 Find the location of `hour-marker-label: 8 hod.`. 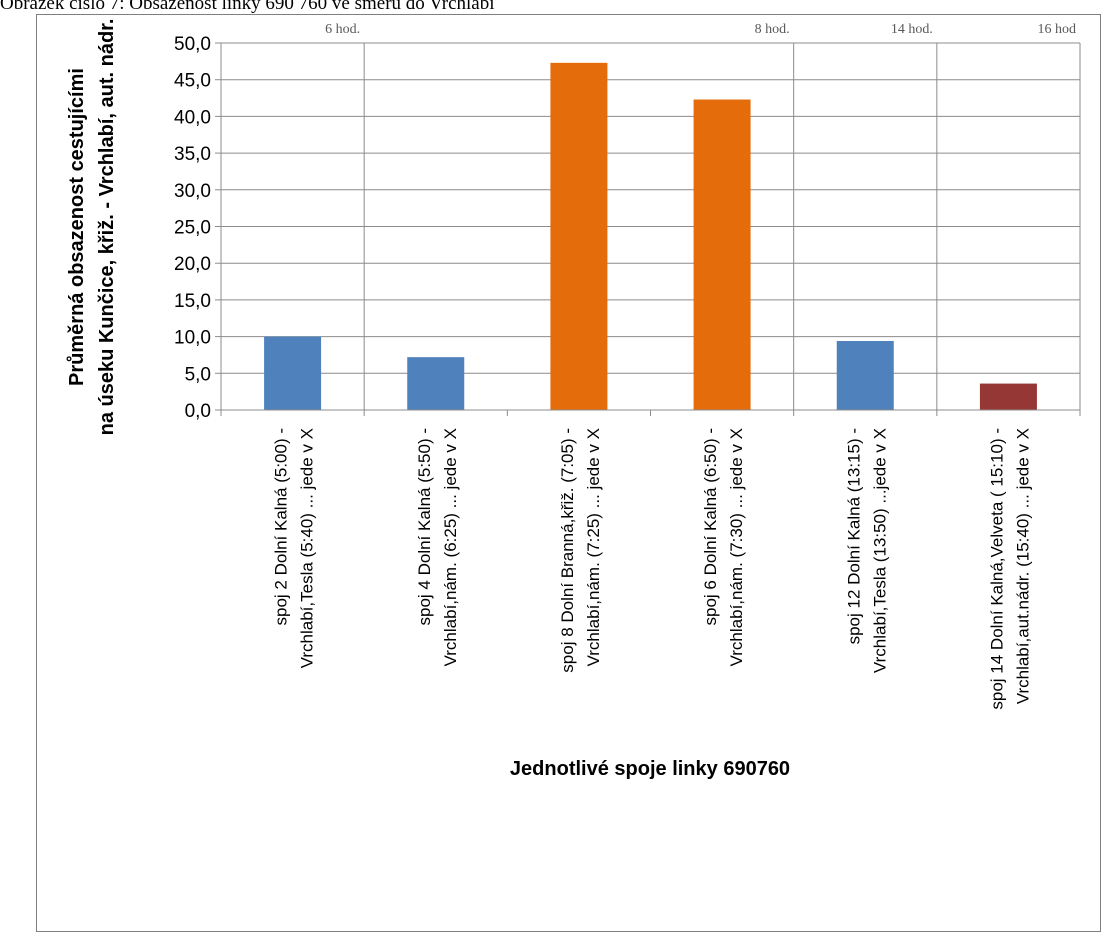

hour-marker-label: 8 hod. is located at coordinates (772, 29).